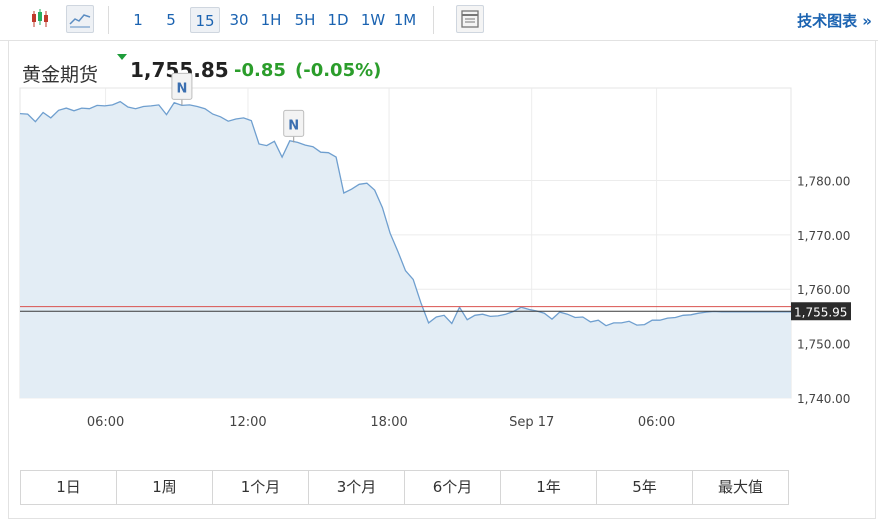  I want to click on y-tick-label: 1,770.00, so click(823, 236).